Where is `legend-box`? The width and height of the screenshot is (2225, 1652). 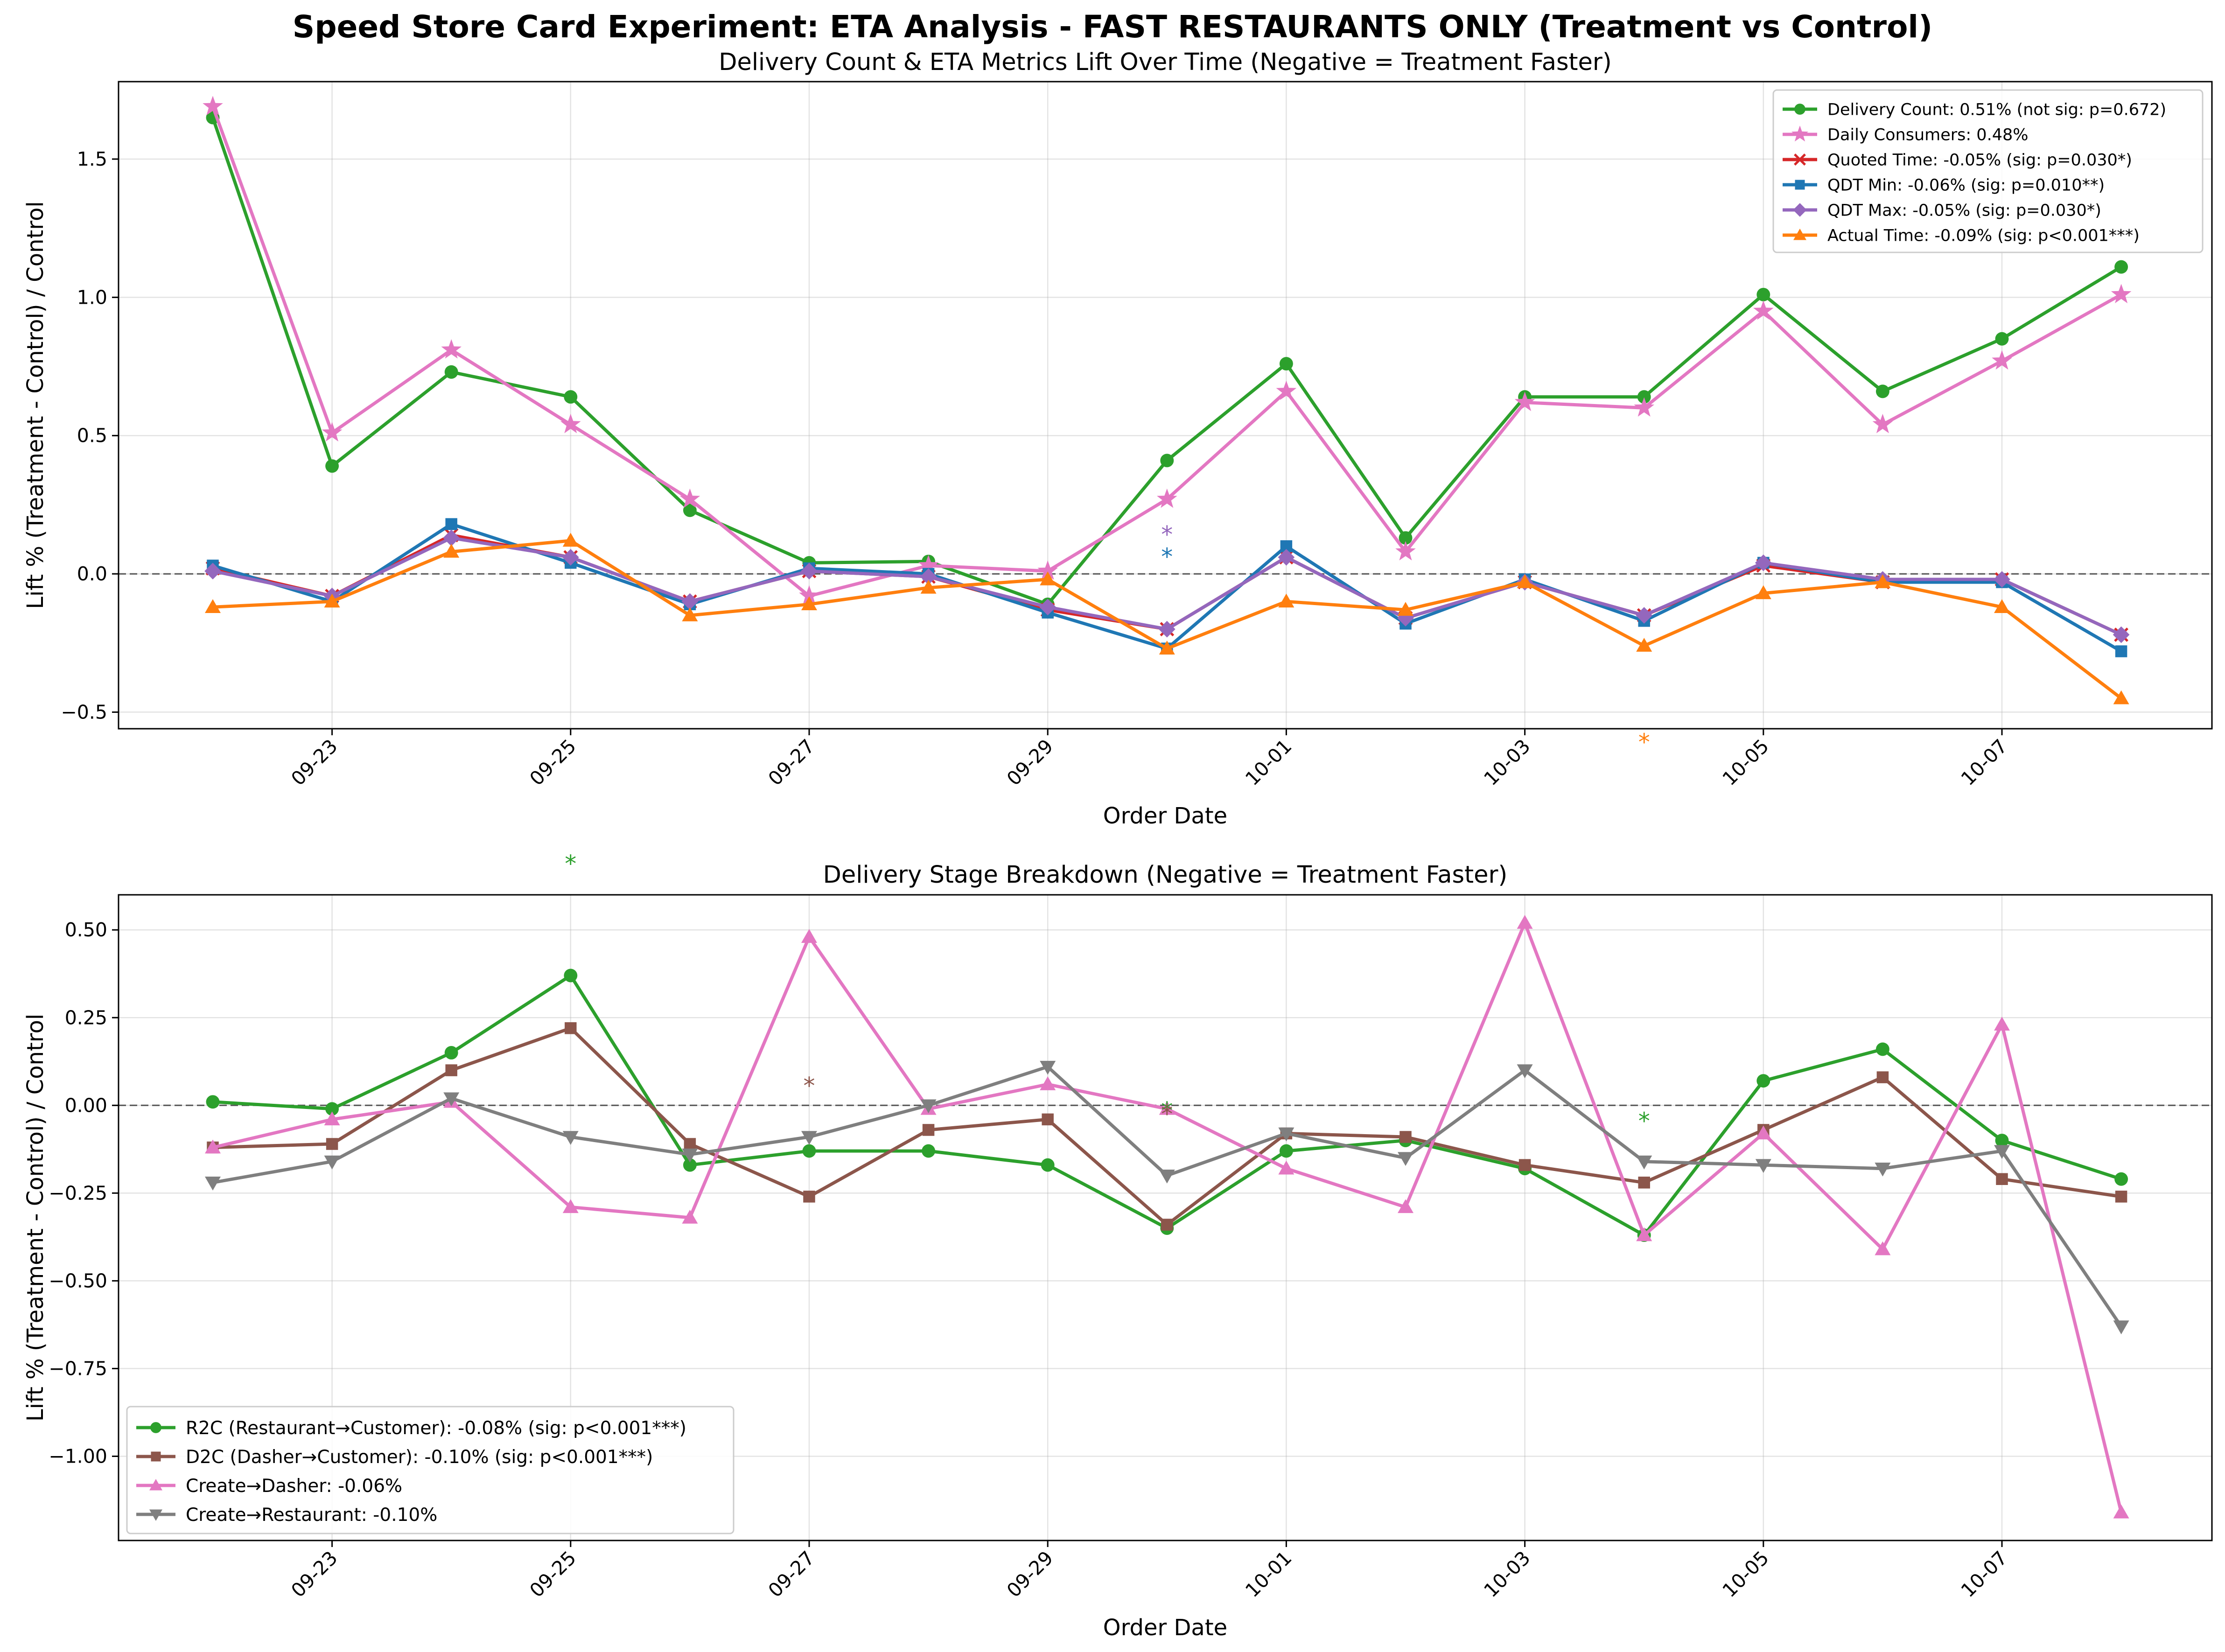 legend-box is located at coordinates (1988, 171).